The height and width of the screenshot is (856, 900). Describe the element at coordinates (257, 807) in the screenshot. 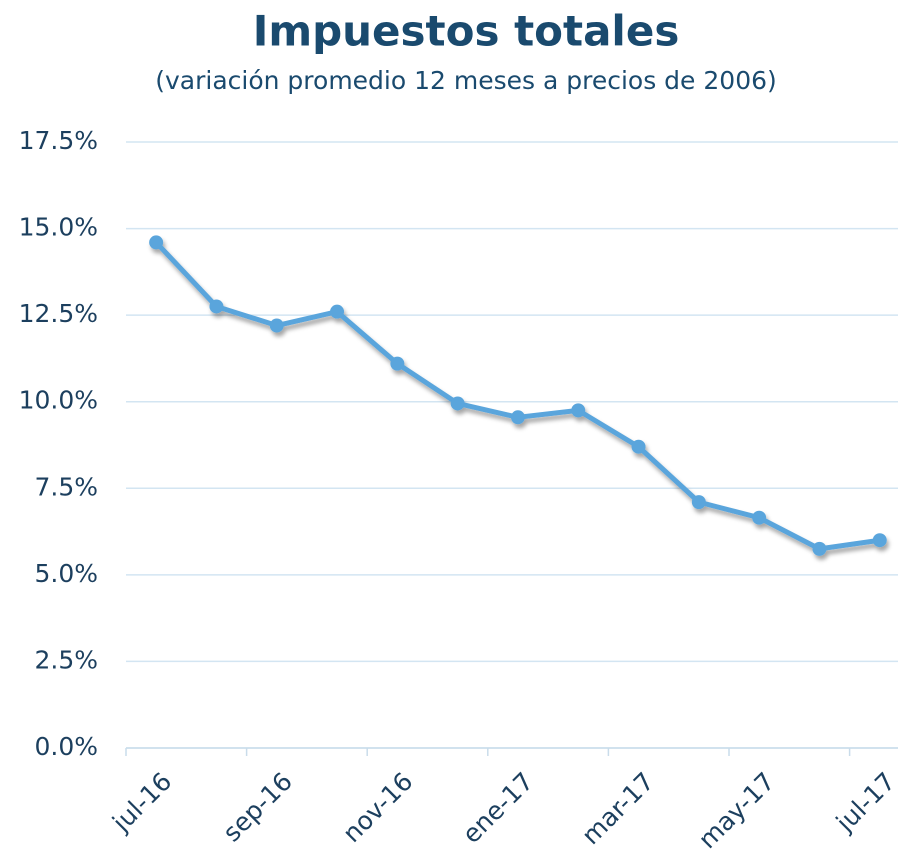

I see `x-tick-label: sep-16` at that location.